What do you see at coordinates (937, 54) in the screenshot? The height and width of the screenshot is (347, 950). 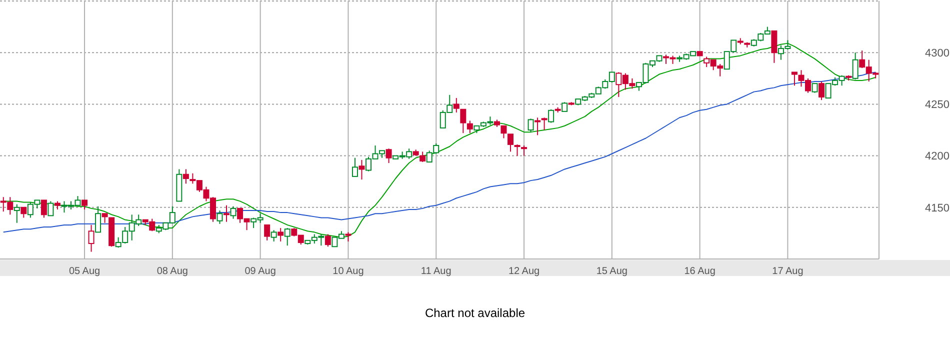 I see `y-tick-label: 4300` at bounding box center [937, 54].